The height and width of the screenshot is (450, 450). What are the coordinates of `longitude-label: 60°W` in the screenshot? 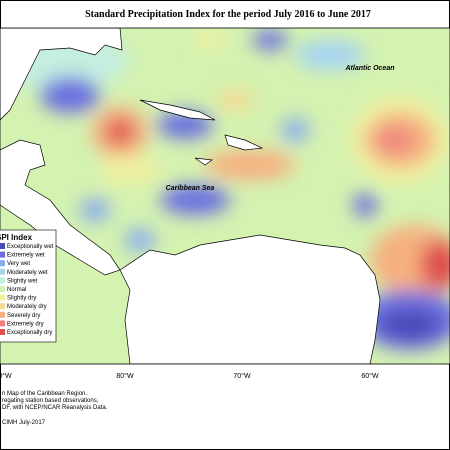 It's located at (370, 376).